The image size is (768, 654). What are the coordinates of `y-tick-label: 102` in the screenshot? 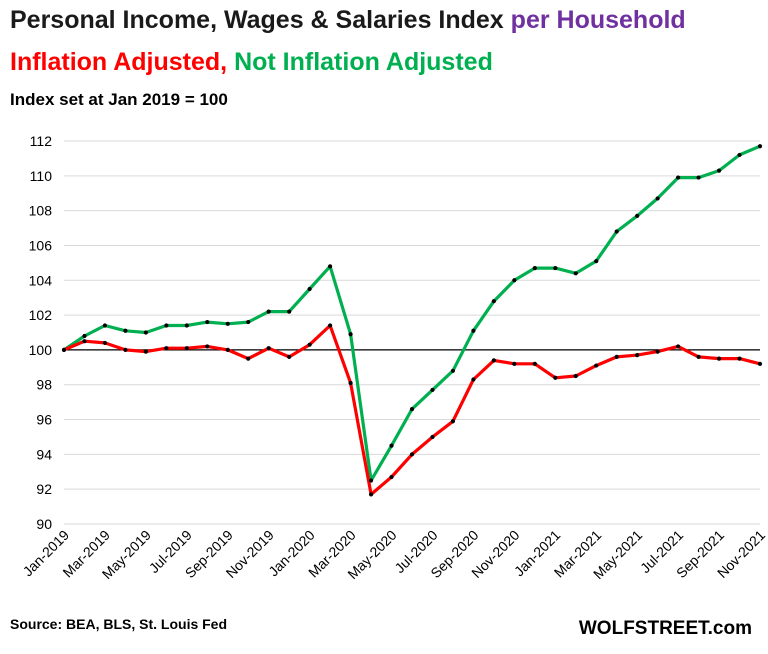 It's located at (41, 315).